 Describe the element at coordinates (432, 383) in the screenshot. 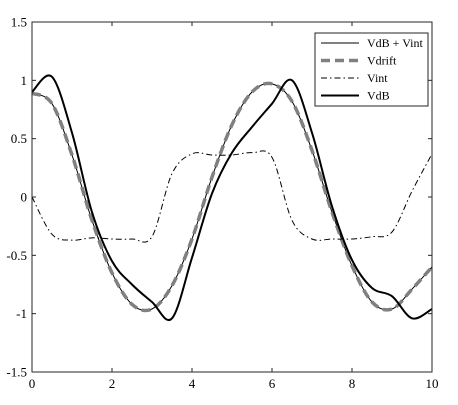

I see `x-tick-label: 10` at that location.